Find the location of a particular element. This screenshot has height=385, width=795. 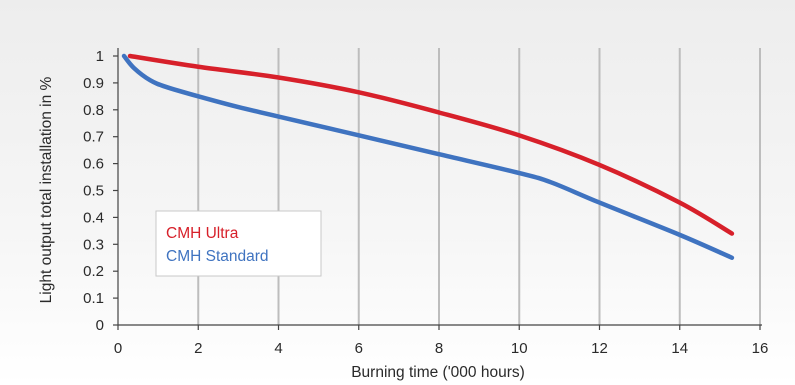

y-tick-label-0.6: 0.6 is located at coordinates (93, 164).